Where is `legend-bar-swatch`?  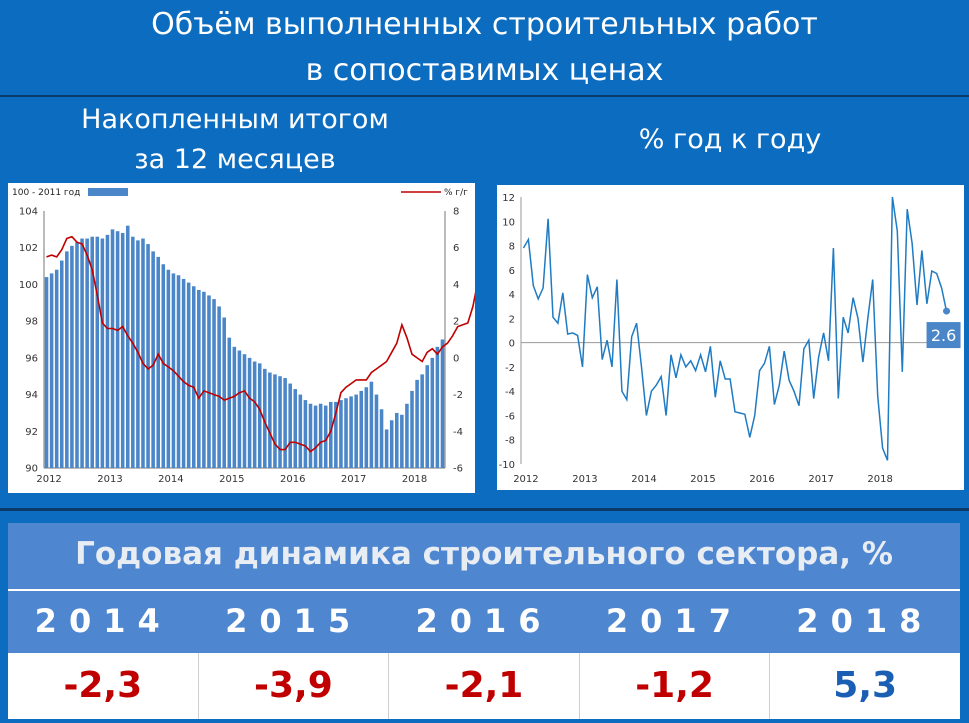
legend-bar-swatch is located at coordinates (108, 192).